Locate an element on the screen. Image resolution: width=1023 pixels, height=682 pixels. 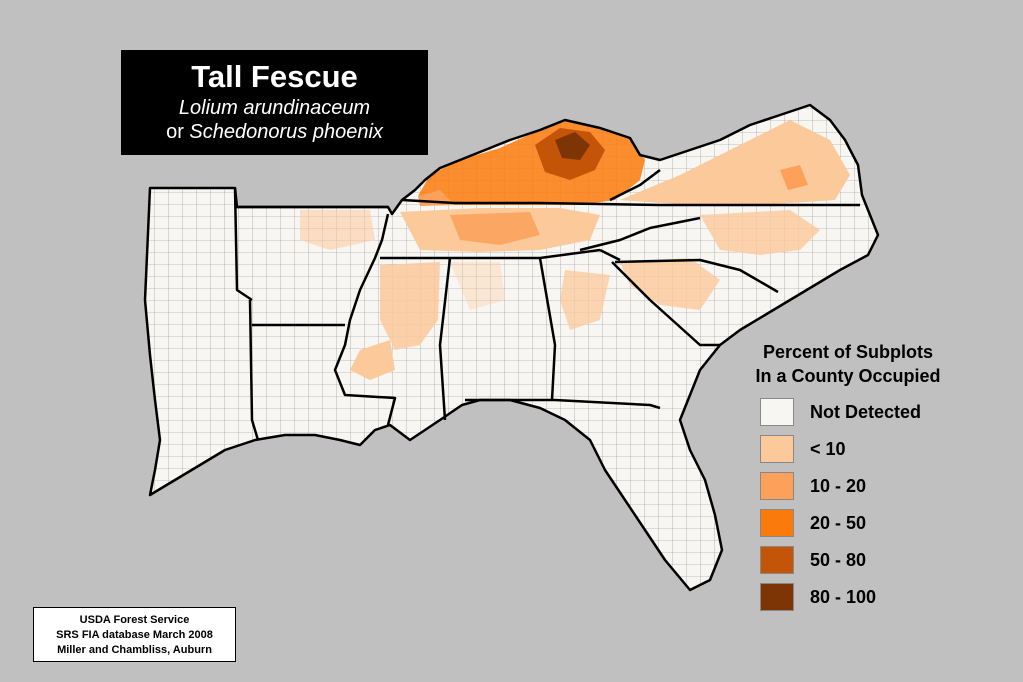
ok-ar-border is located at coordinates (243, 244).